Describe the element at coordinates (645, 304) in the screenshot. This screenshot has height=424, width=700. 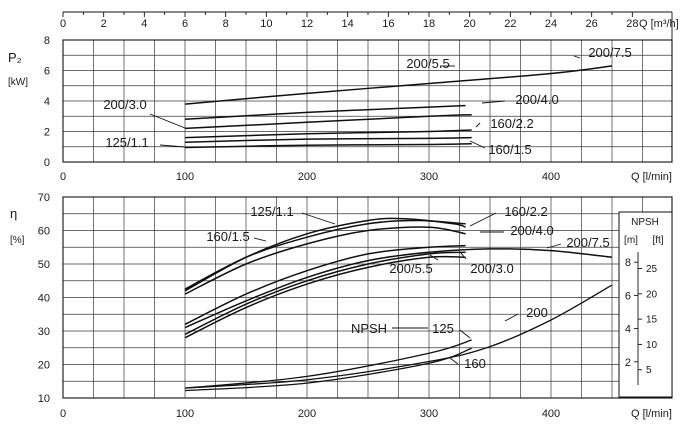
I see `npsh-scale-box` at that location.